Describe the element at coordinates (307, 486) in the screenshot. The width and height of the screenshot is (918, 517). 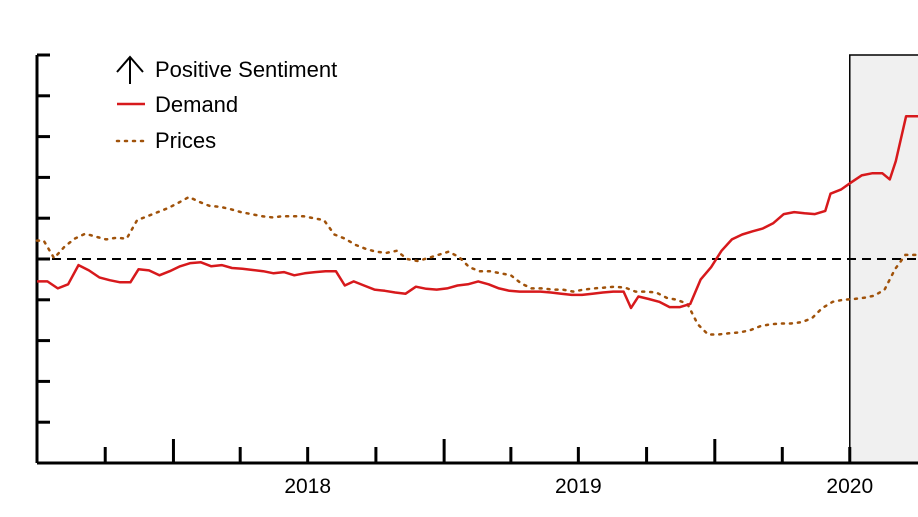
I see `x-tick-label: 2018` at that location.